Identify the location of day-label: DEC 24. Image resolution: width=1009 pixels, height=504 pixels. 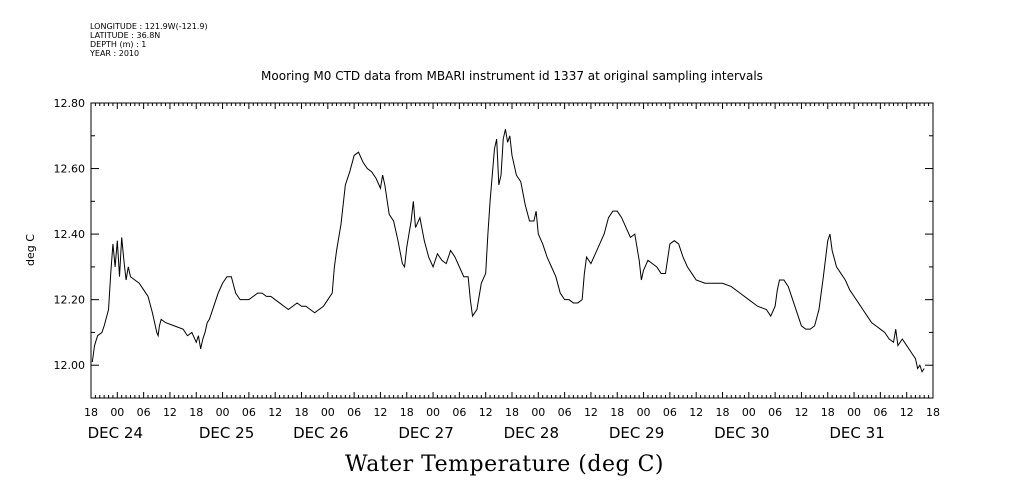
(115, 433).